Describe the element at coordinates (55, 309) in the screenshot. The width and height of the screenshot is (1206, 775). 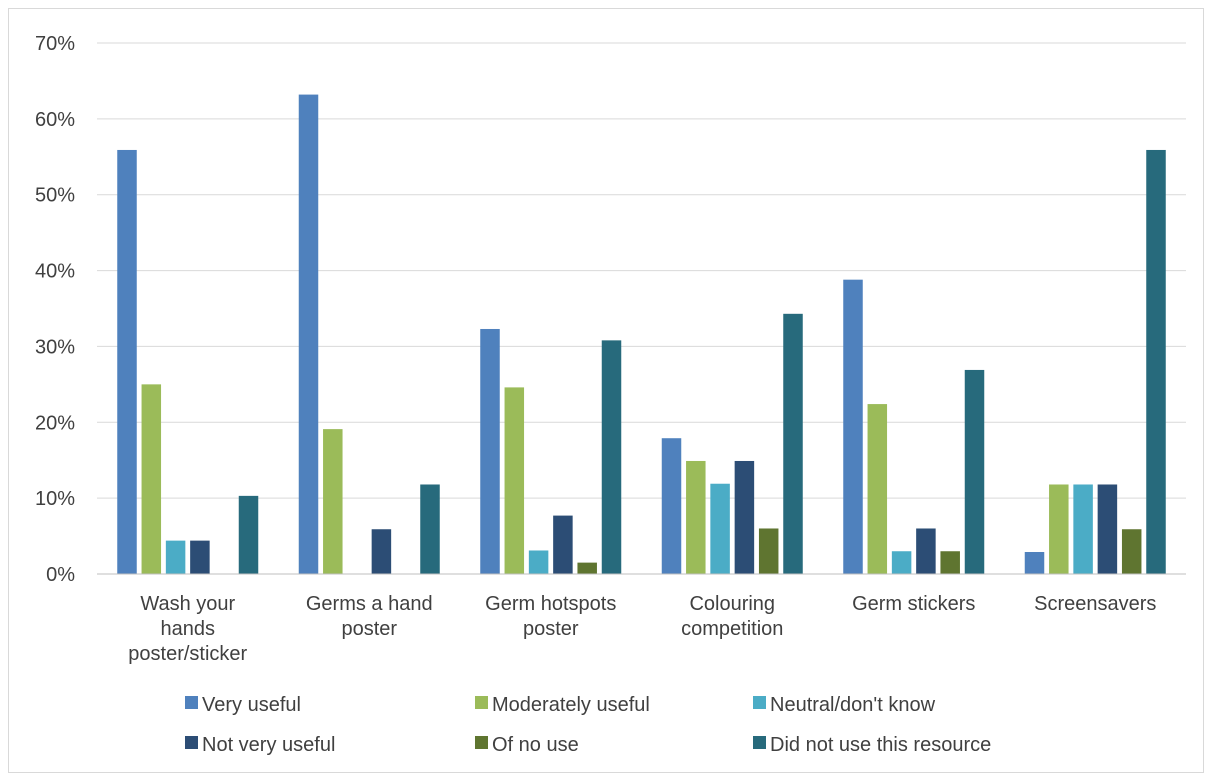
I see `y-axis-ticks: 0% 10% 20% 30% 40% 50% 60% 70%` at that location.